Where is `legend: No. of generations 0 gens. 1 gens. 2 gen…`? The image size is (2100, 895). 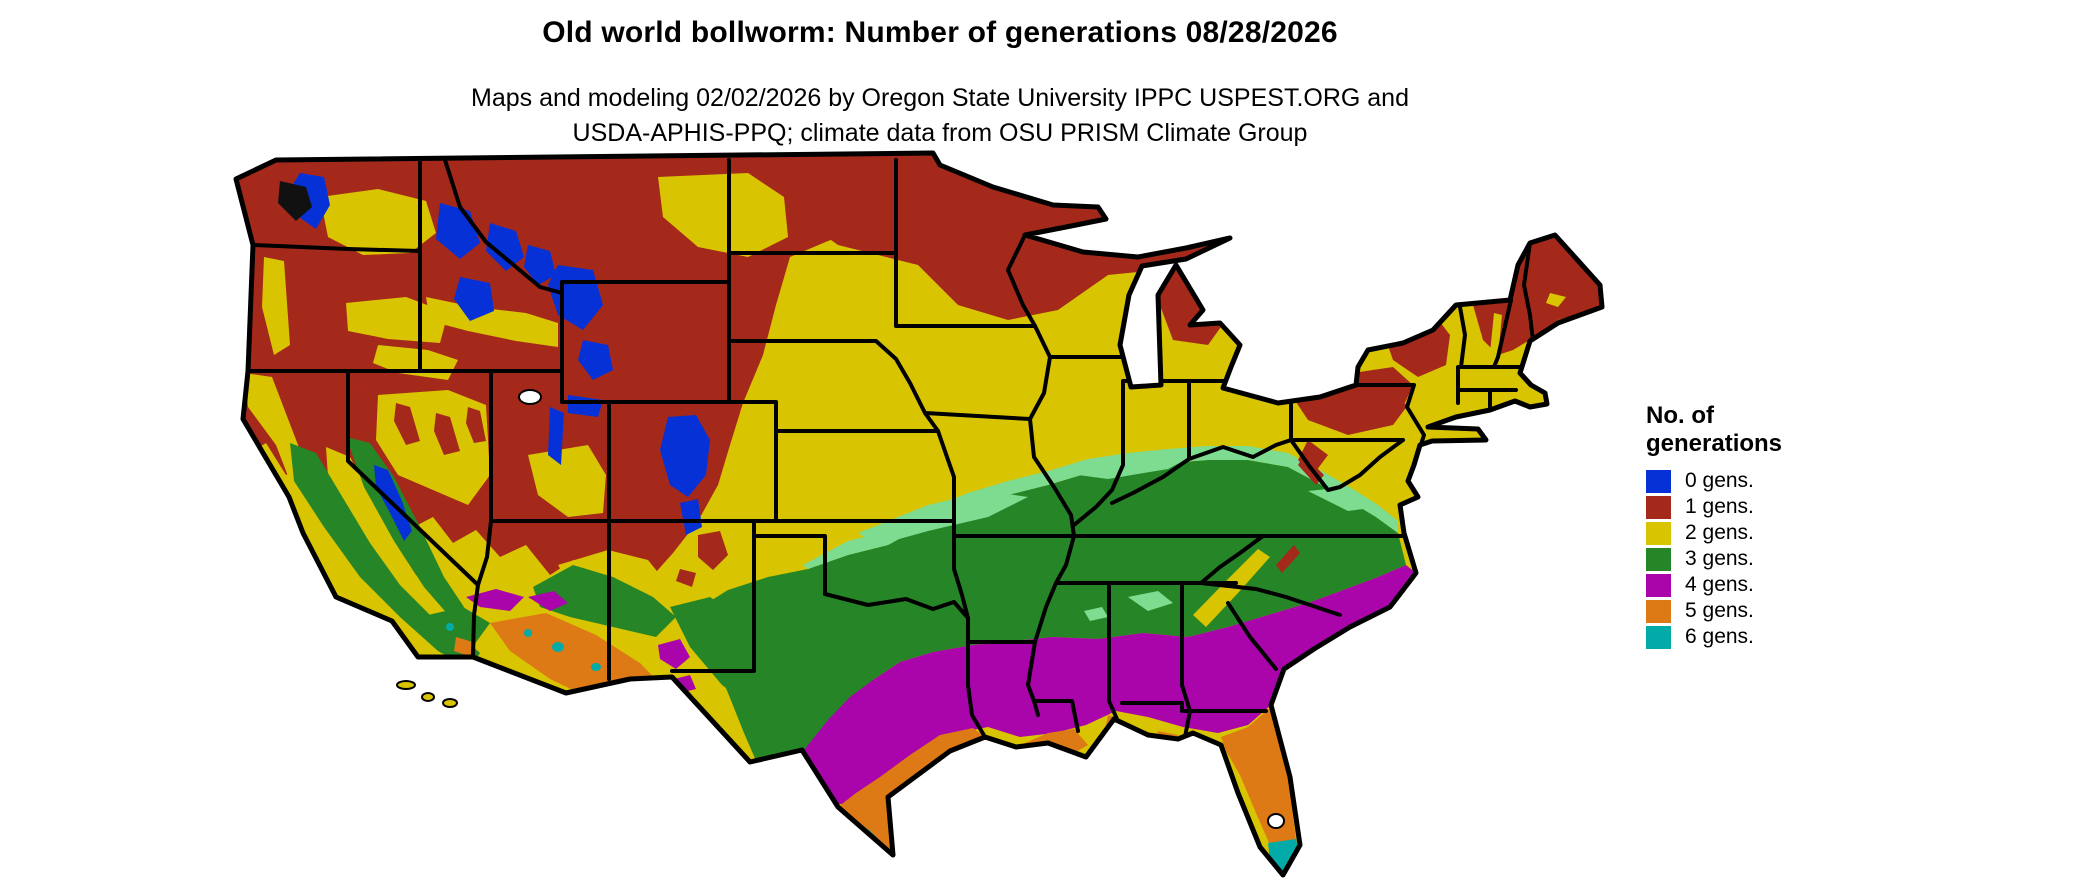
legend: No. of generations 0 gens. 1 gens. 2 gen… is located at coordinates (1756, 526).